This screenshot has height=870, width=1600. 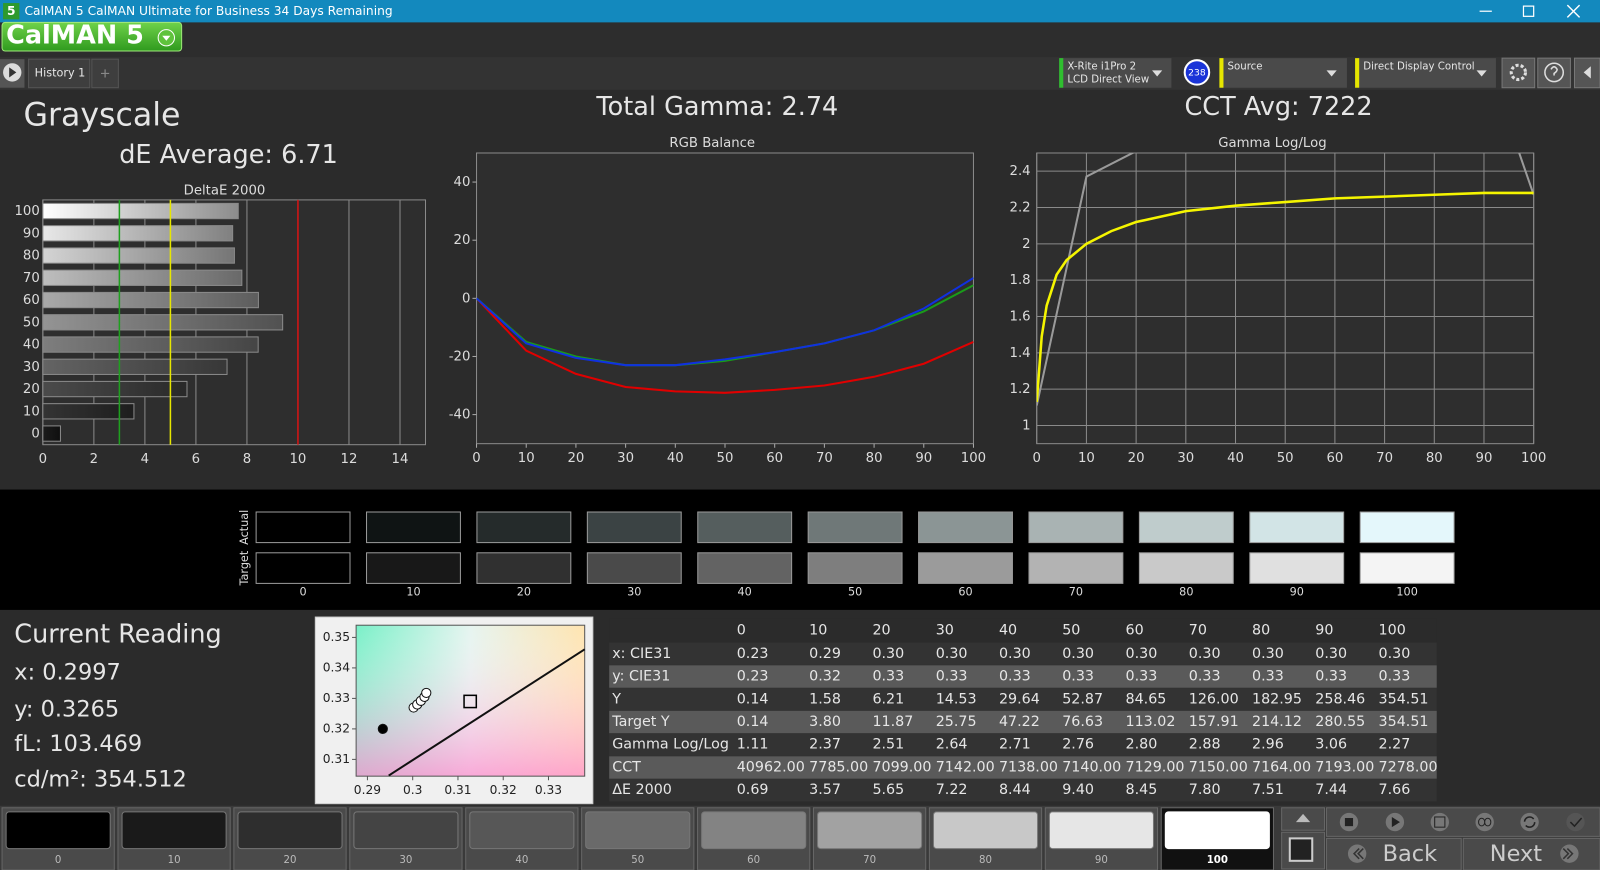 What do you see at coordinates (1101, 860) in the screenshot?
I see `patch-label: 90` at bounding box center [1101, 860].